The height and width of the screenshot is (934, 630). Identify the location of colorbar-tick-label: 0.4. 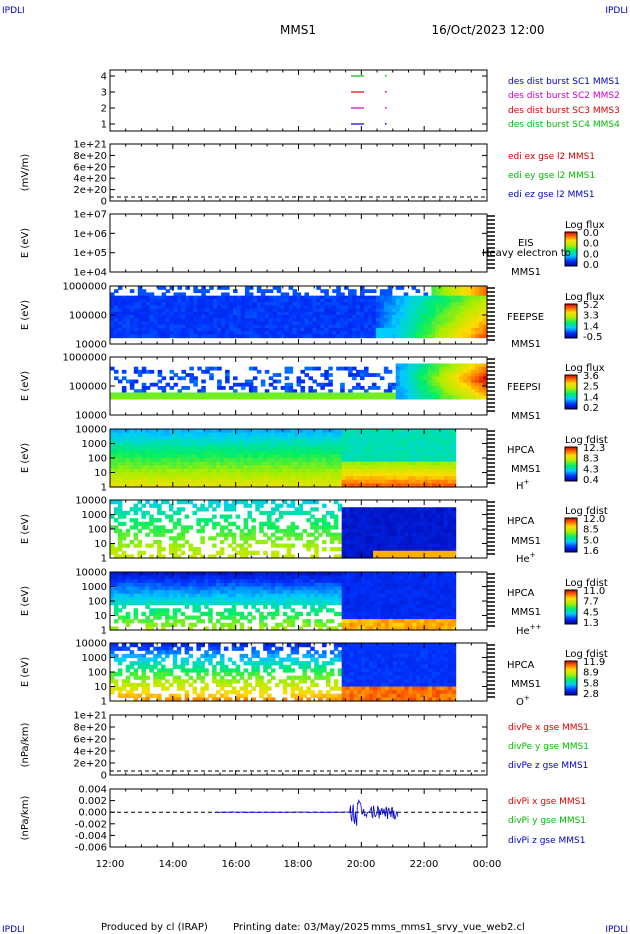
(591, 480).